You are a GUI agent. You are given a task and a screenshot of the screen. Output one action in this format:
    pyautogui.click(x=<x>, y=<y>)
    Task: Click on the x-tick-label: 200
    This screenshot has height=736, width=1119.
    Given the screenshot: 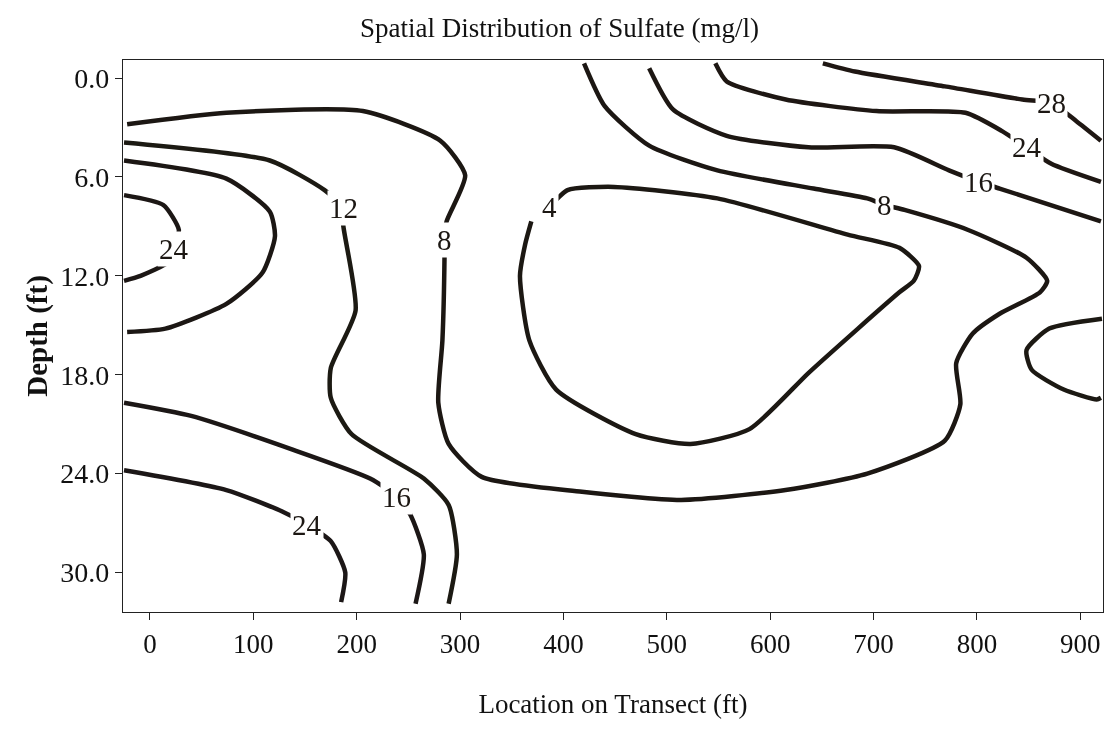 What is the action you would take?
    pyautogui.click(x=356, y=643)
    